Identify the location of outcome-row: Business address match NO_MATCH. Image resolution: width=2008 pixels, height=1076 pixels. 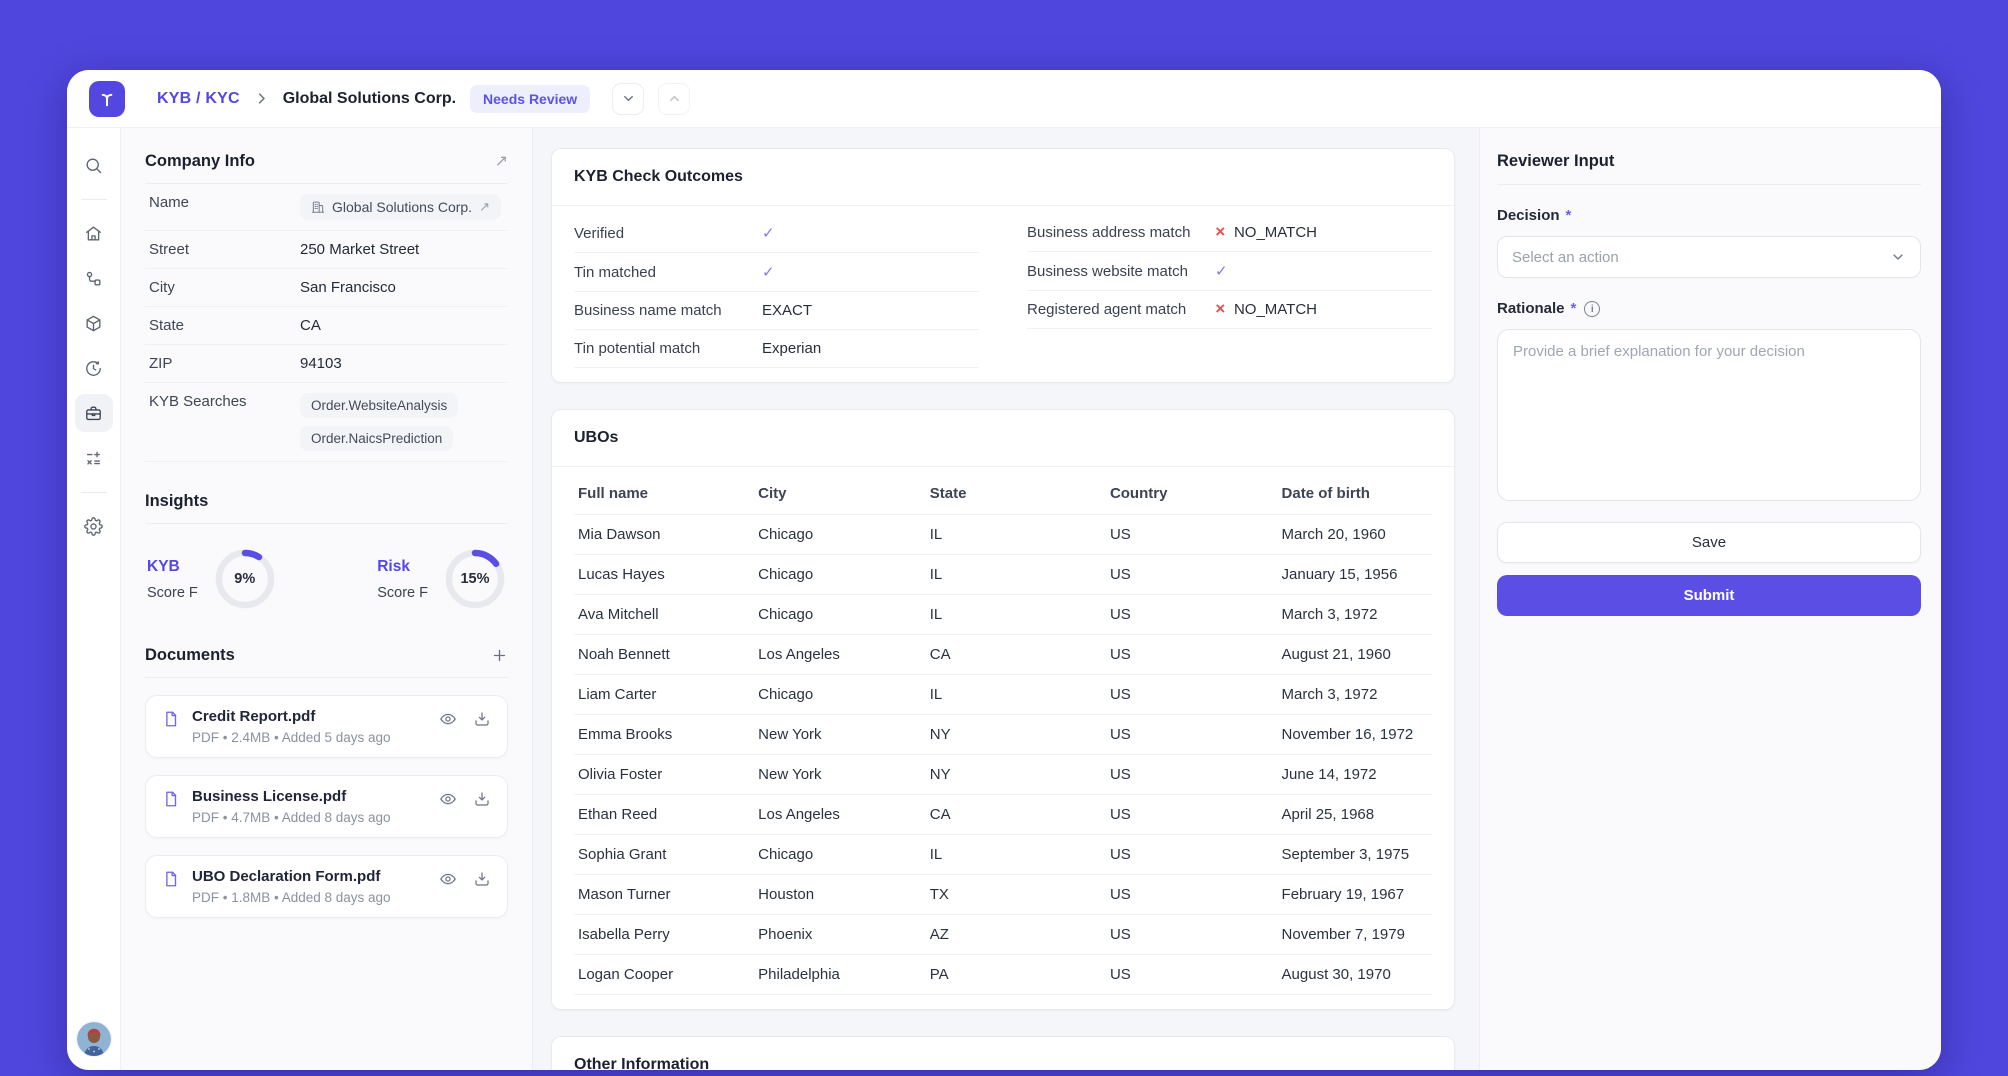
(1229, 233).